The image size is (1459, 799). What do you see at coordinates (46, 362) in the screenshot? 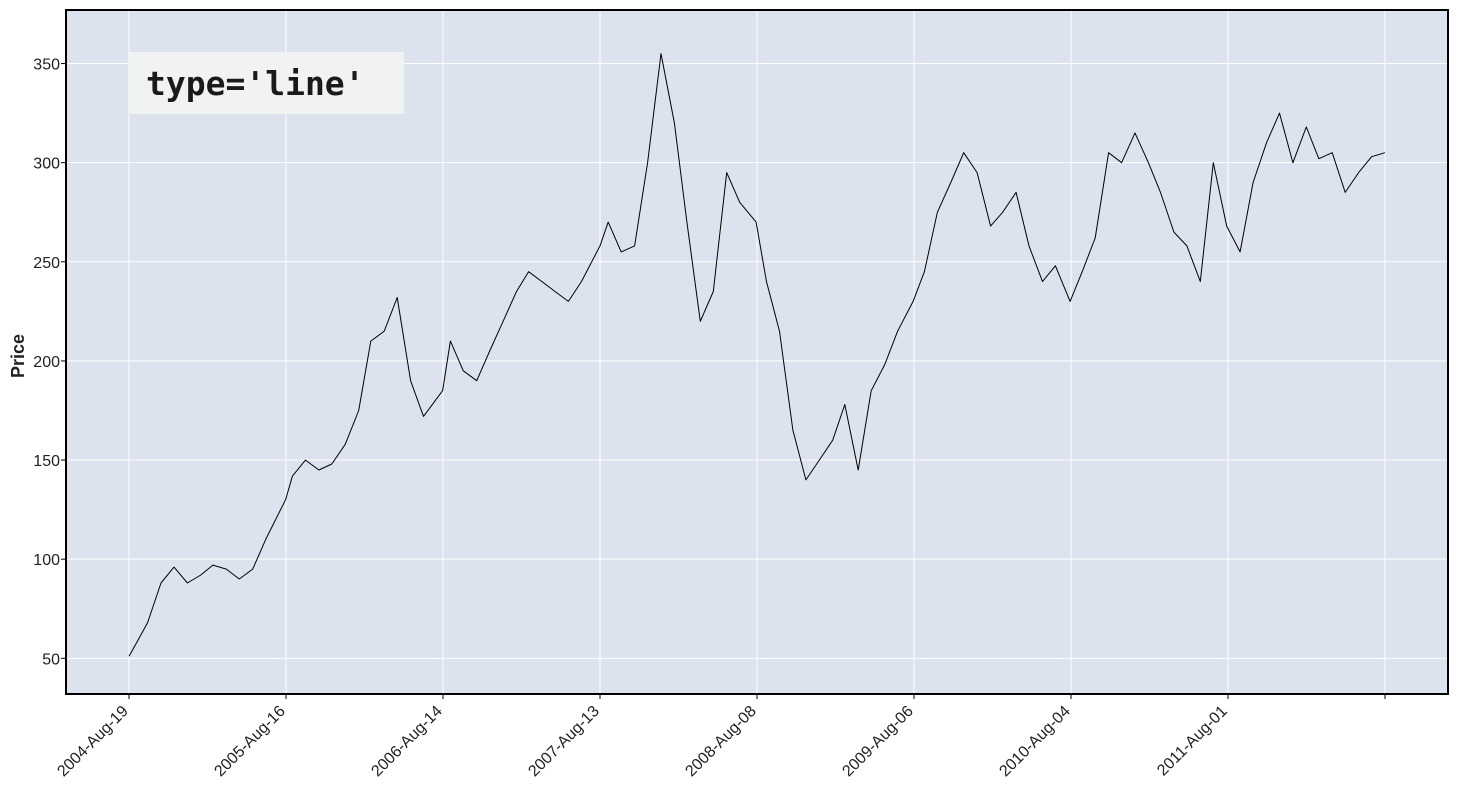
I see `y-tick-label: 200` at bounding box center [46, 362].